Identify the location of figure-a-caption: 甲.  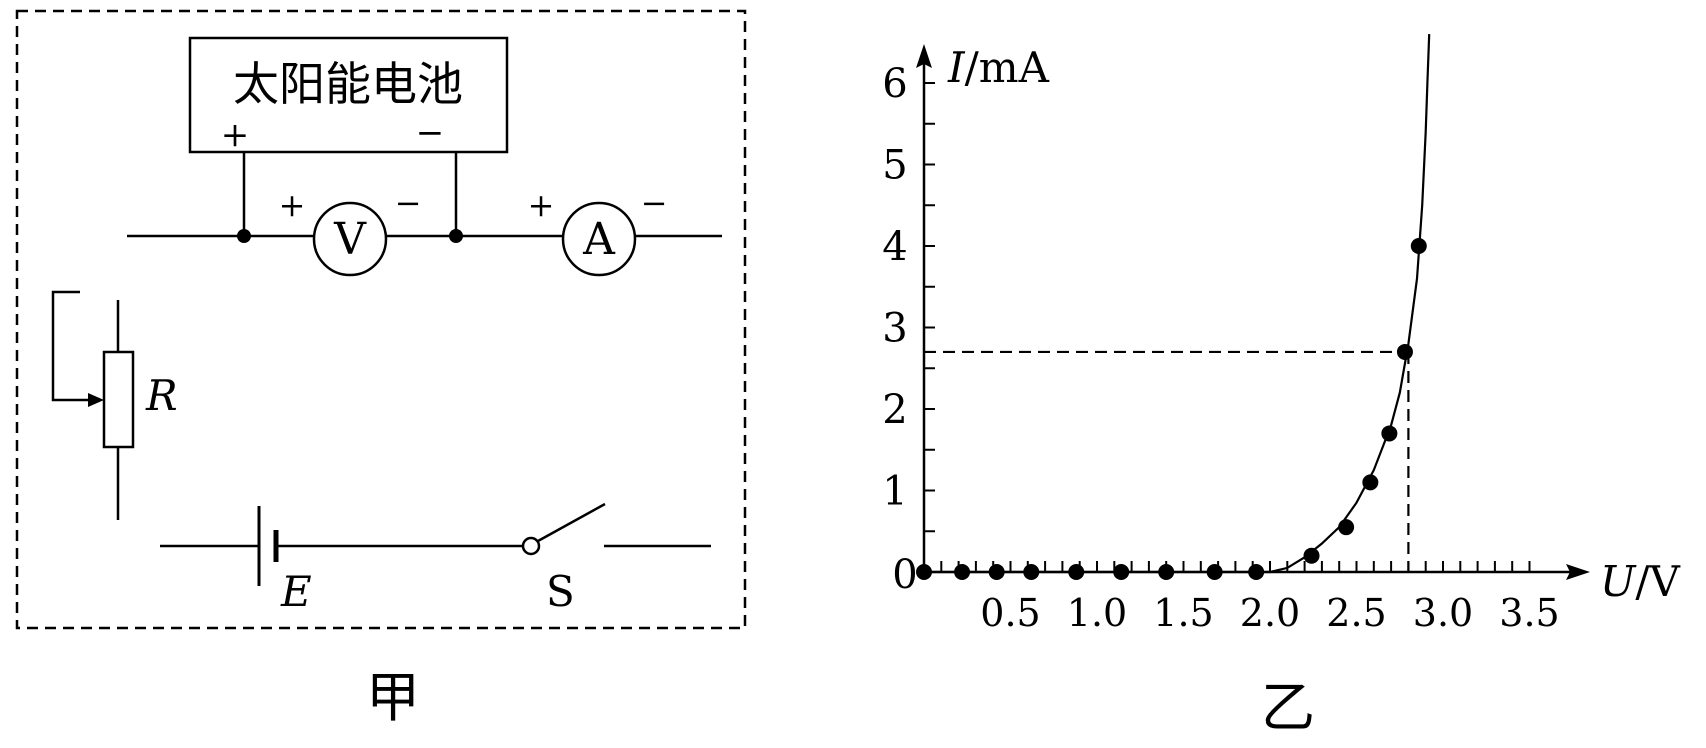
(393, 697).